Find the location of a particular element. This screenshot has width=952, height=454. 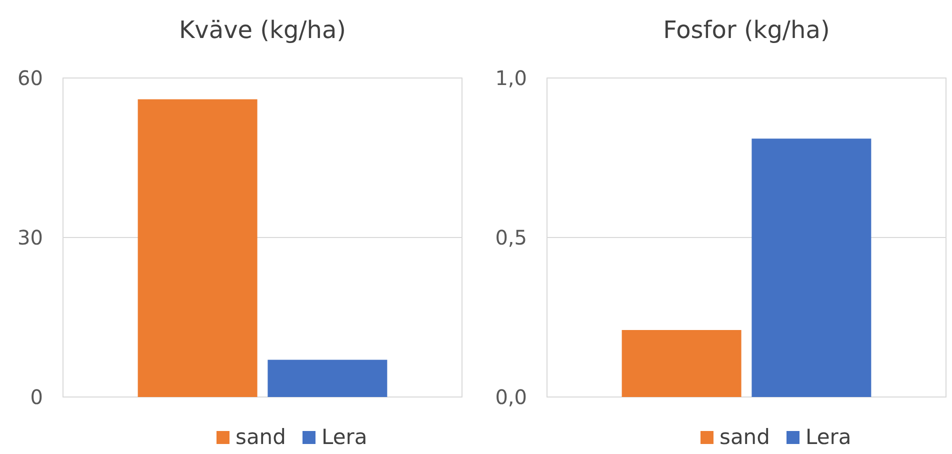

y-tick-label: 1,0 is located at coordinates (511, 78).